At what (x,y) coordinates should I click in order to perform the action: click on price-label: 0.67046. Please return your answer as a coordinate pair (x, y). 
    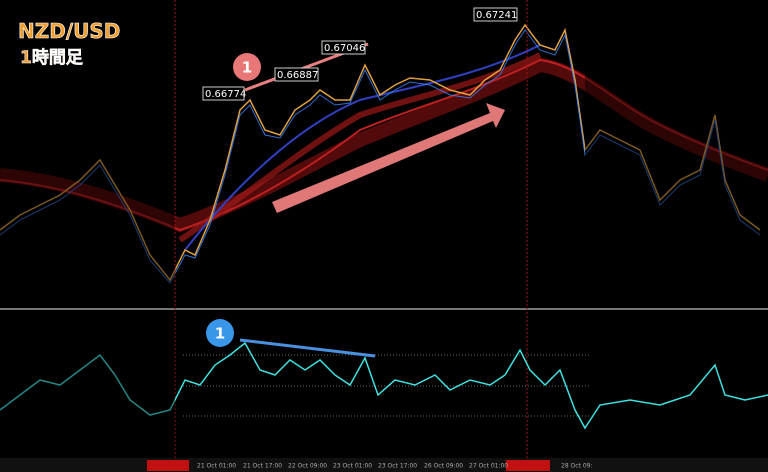
    Looking at the image, I should click on (344, 48).